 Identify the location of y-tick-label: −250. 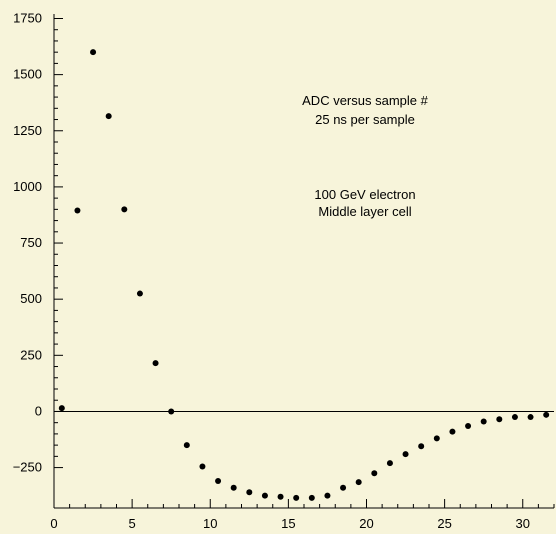
(27, 467).